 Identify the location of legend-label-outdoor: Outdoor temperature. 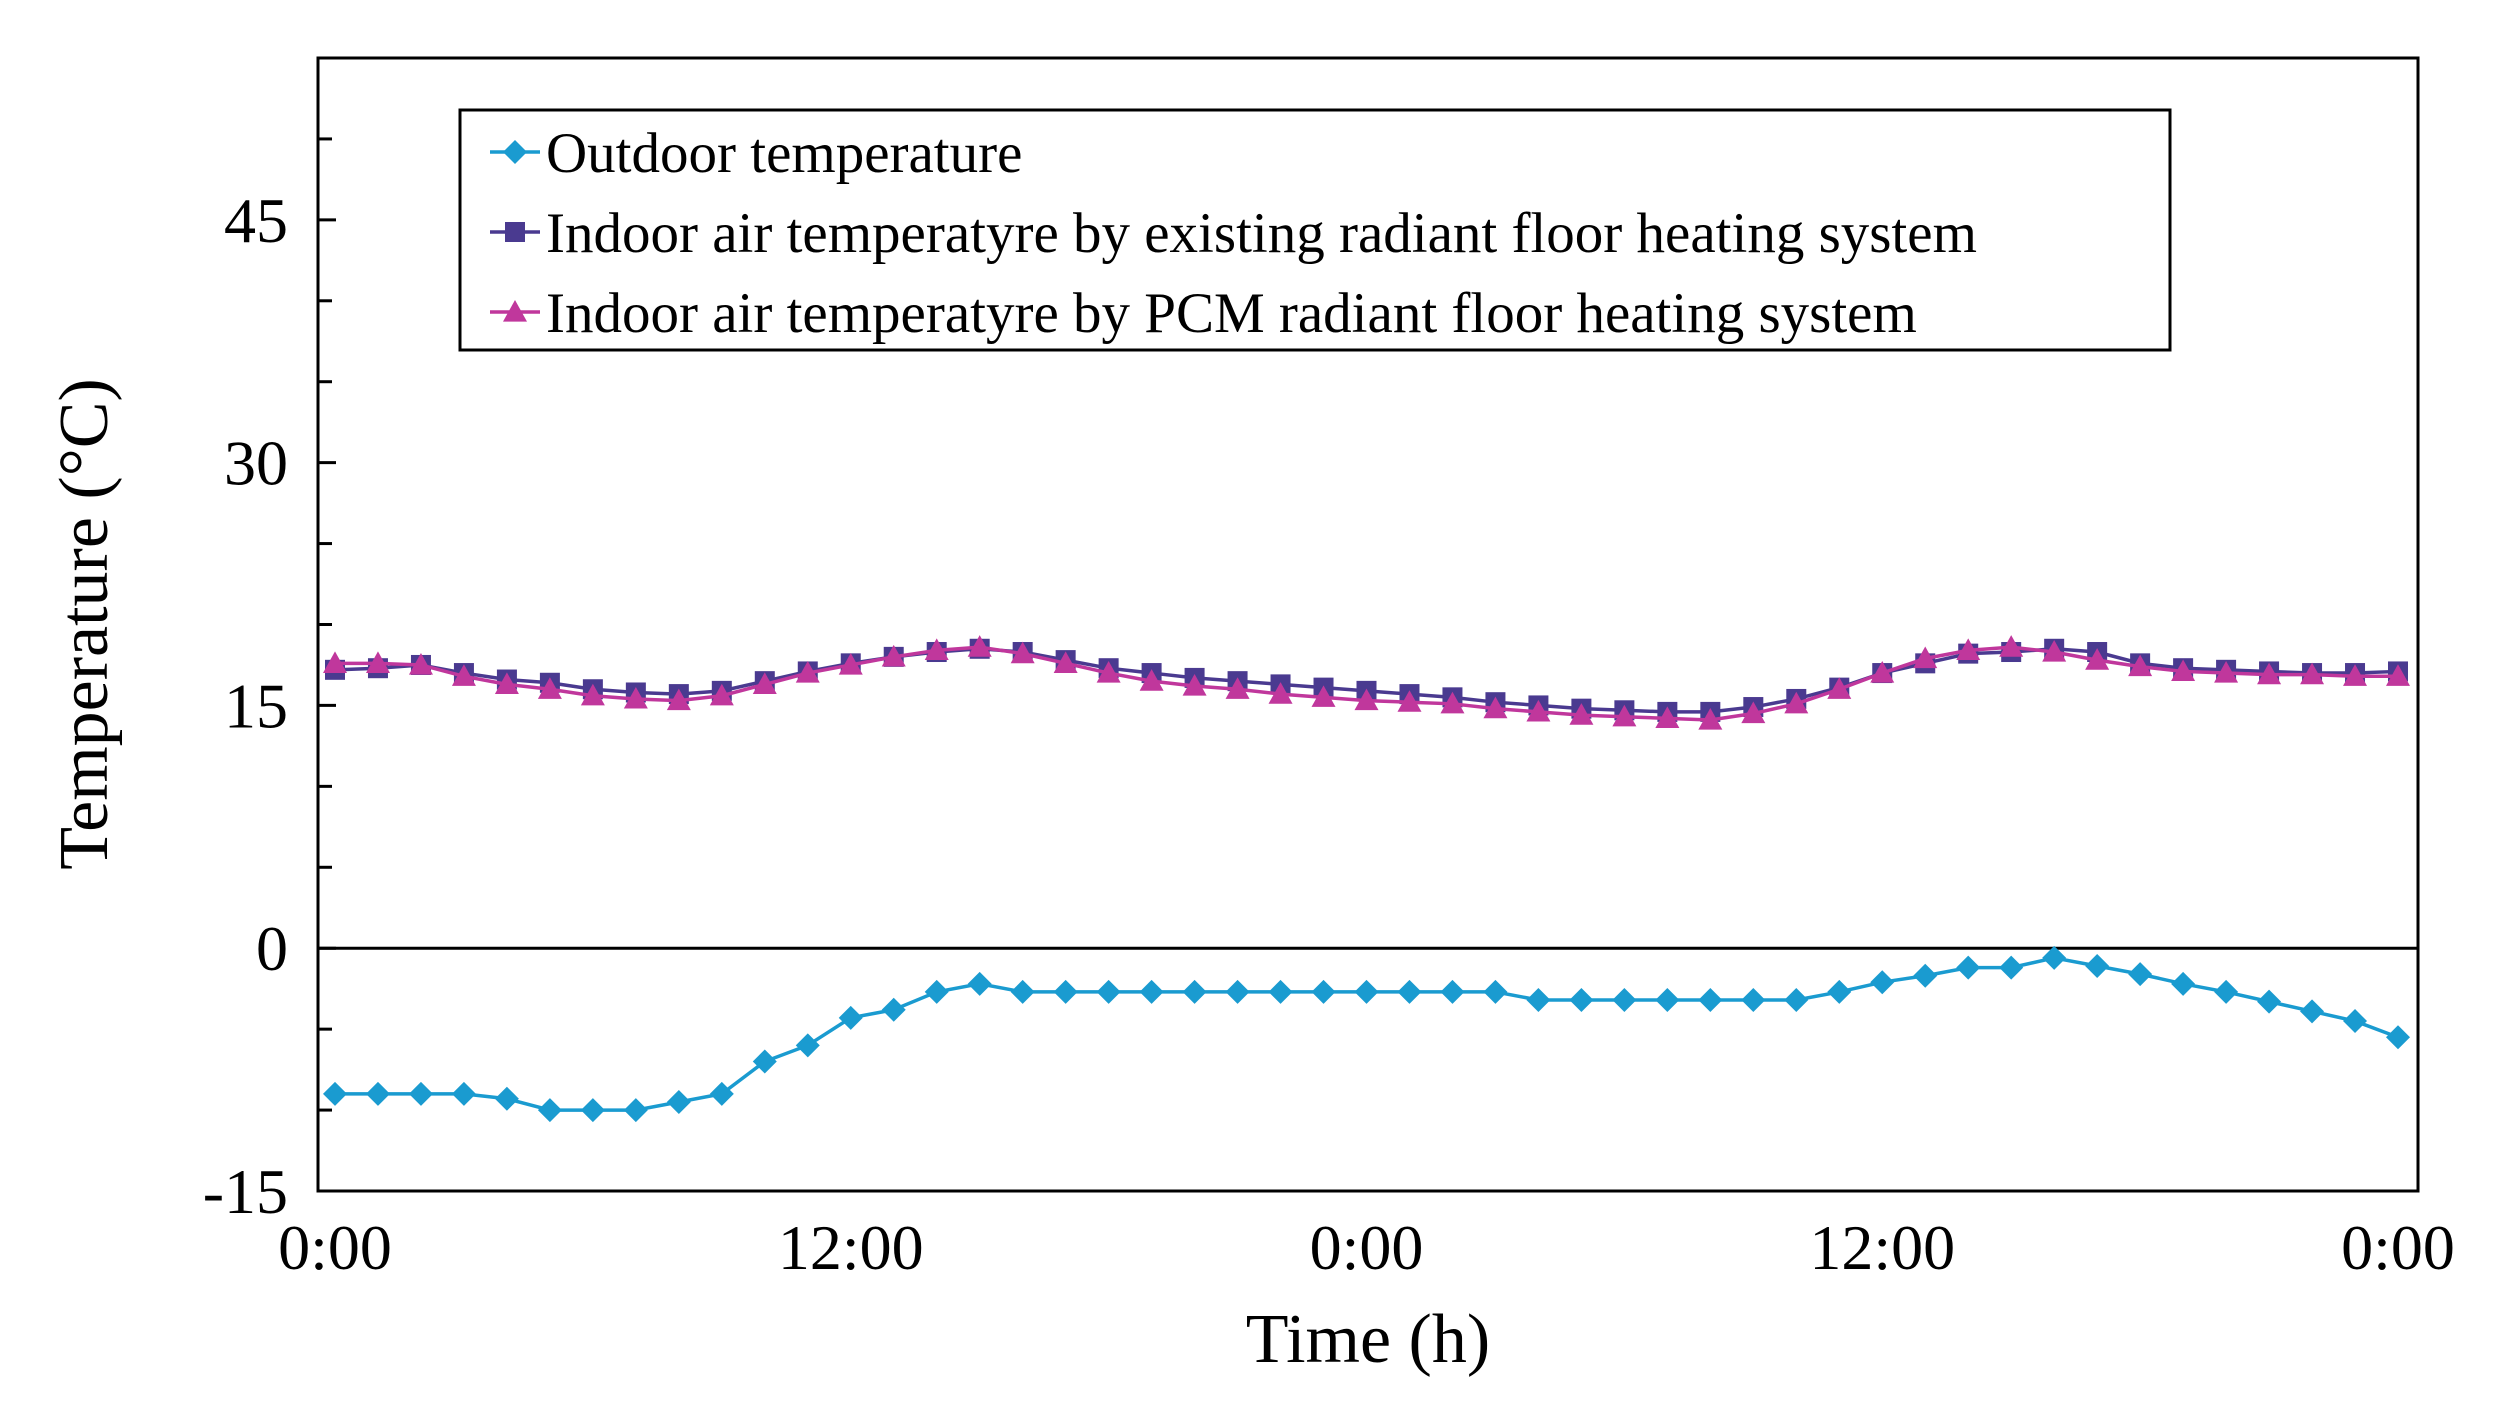
(784, 153).